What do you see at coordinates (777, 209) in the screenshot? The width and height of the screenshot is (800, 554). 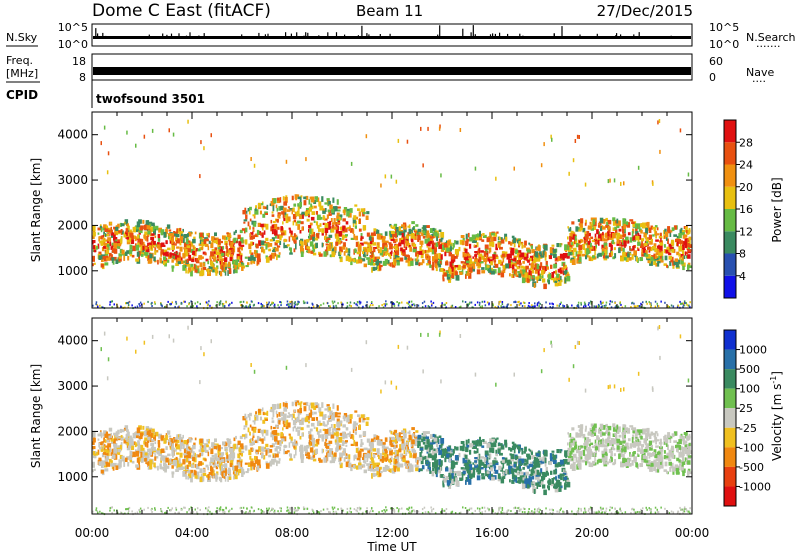 I see `power-colorbar-label: Power [dB]` at bounding box center [777, 209].